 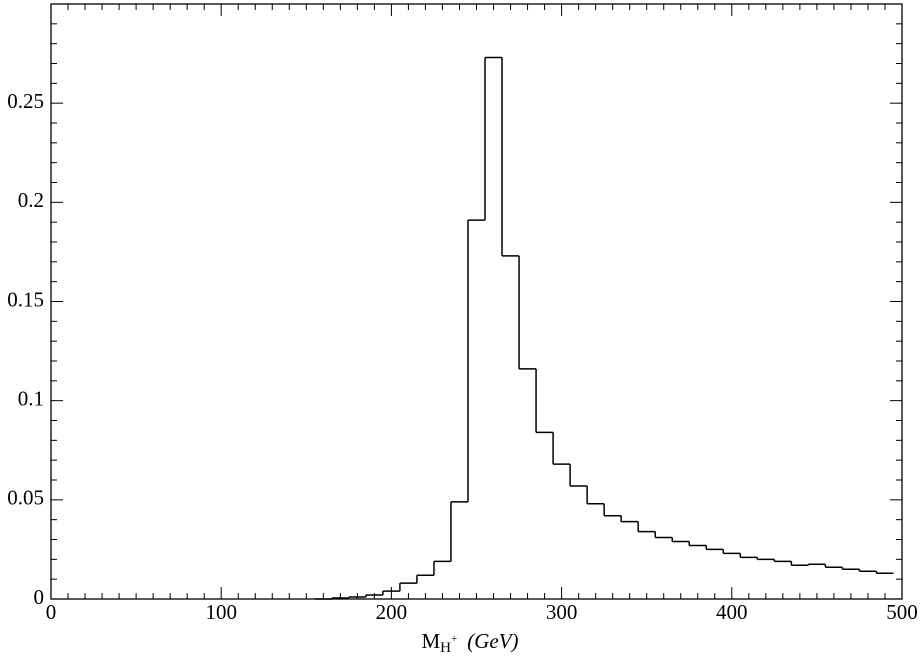 I want to click on x-label-base: M, so click(x=430, y=641).